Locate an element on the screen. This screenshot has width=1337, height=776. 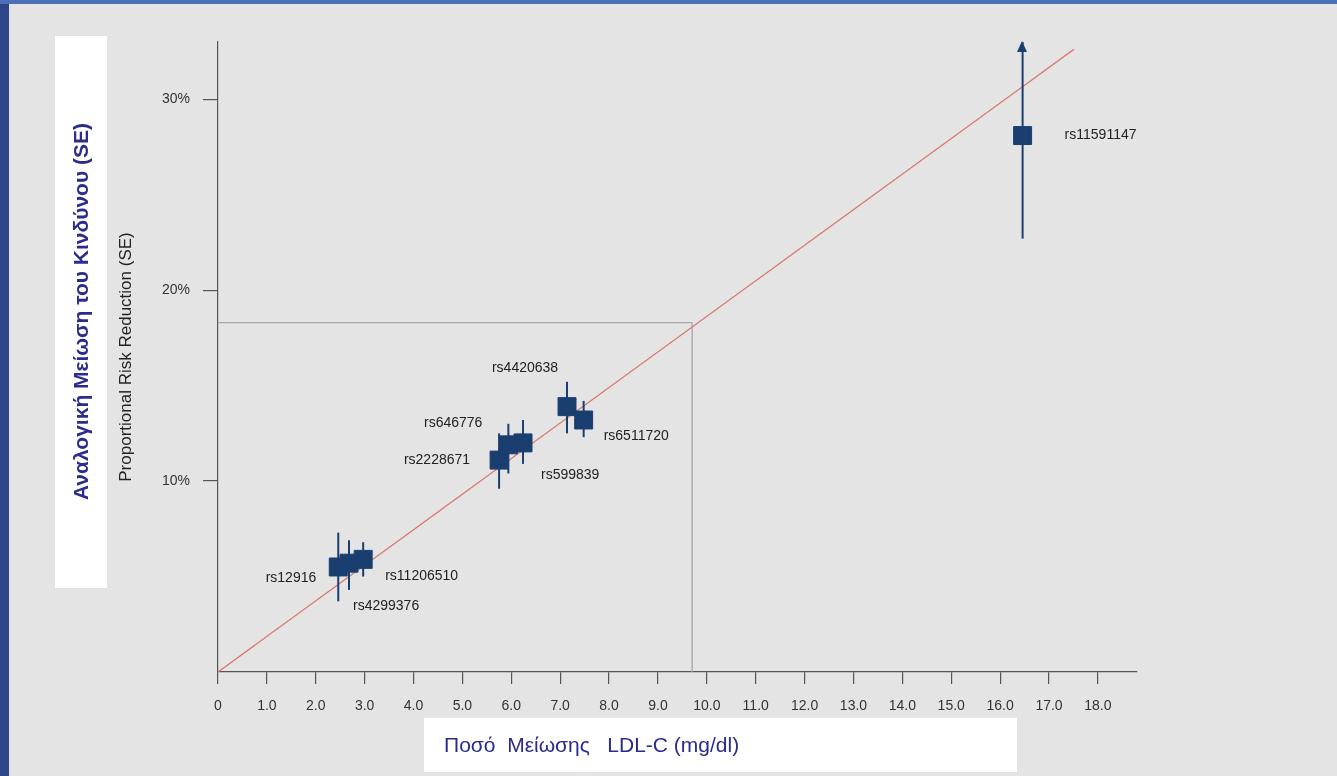
x-tick-label: 18.0 is located at coordinates (1098, 705).